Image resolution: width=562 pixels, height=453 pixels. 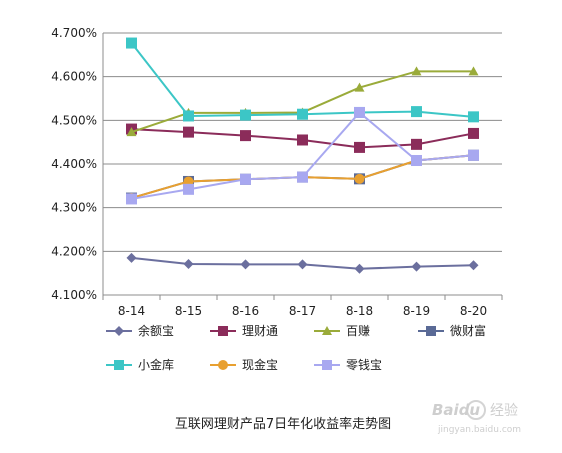 I want to click on legend-item: 微财富, so click(x=452, y=330).